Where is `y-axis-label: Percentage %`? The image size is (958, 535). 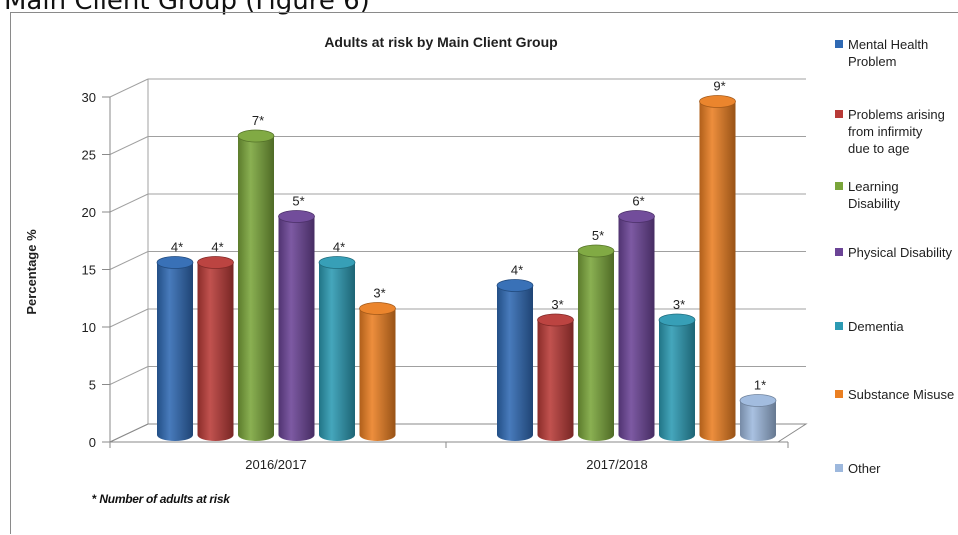
y-axis-label: Percentage % is located at coordinates (31, 272).